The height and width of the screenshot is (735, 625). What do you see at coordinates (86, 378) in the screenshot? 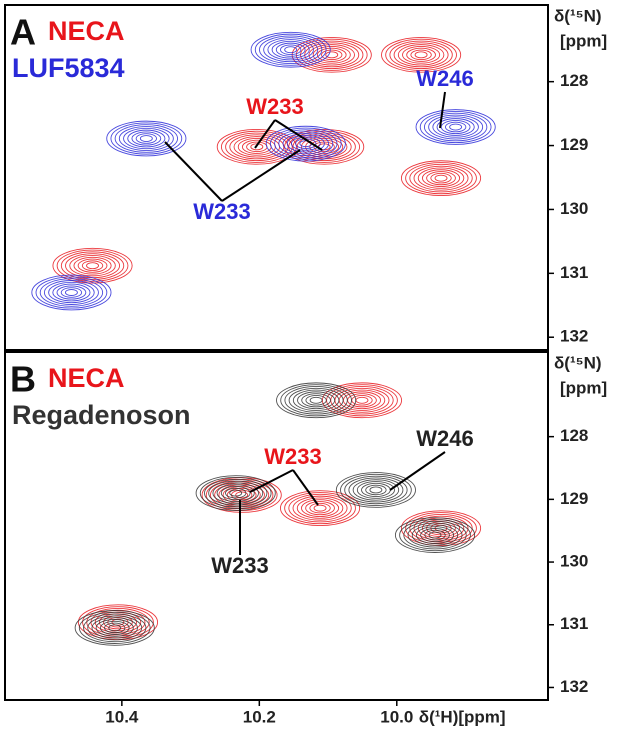
I see `legend-entry: NECA` at bounding box center [86, 378].